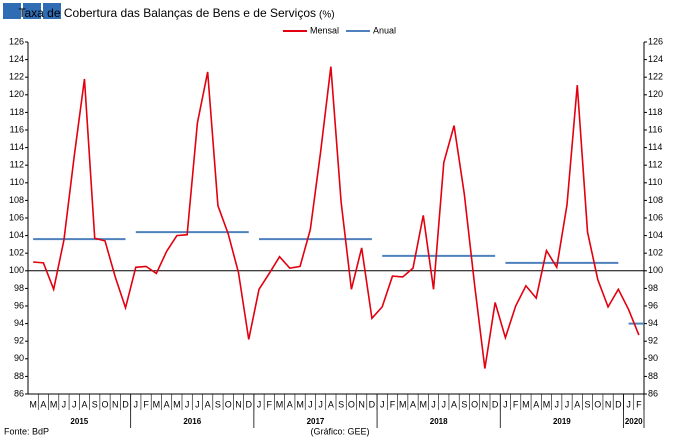 The image size is (679, 446). Describe the element at coordinates (384, 30) in the screenshot. I see `legend-label: Anual` at that location.